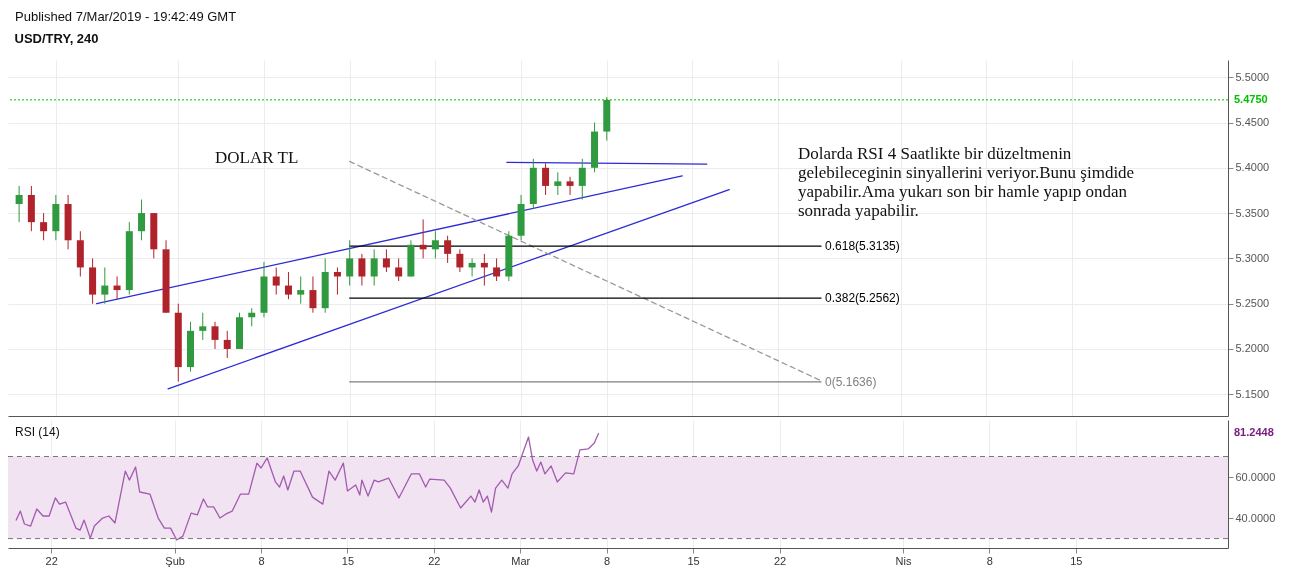 Image resolution: width=1299 pixels, height=576 pixels. Describe the element at coordinates (1252, 212) in the screenshot. I see `y-tick-label: 5.3500` at that location.